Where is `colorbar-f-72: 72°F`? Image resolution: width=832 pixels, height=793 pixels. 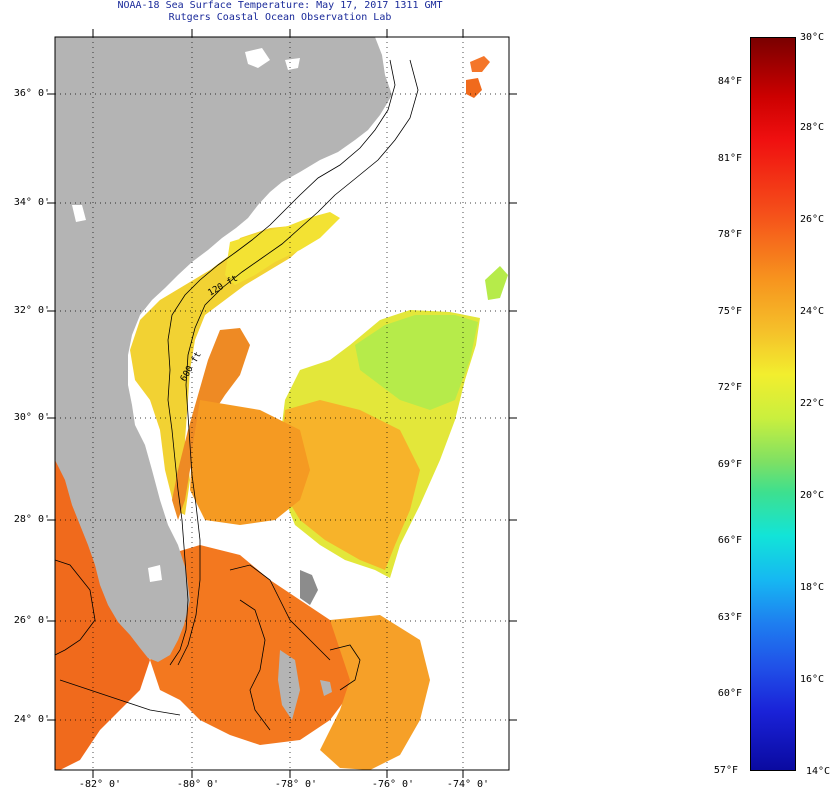
colorbar-f-72: 72°F is located at coordinates (729, 387).